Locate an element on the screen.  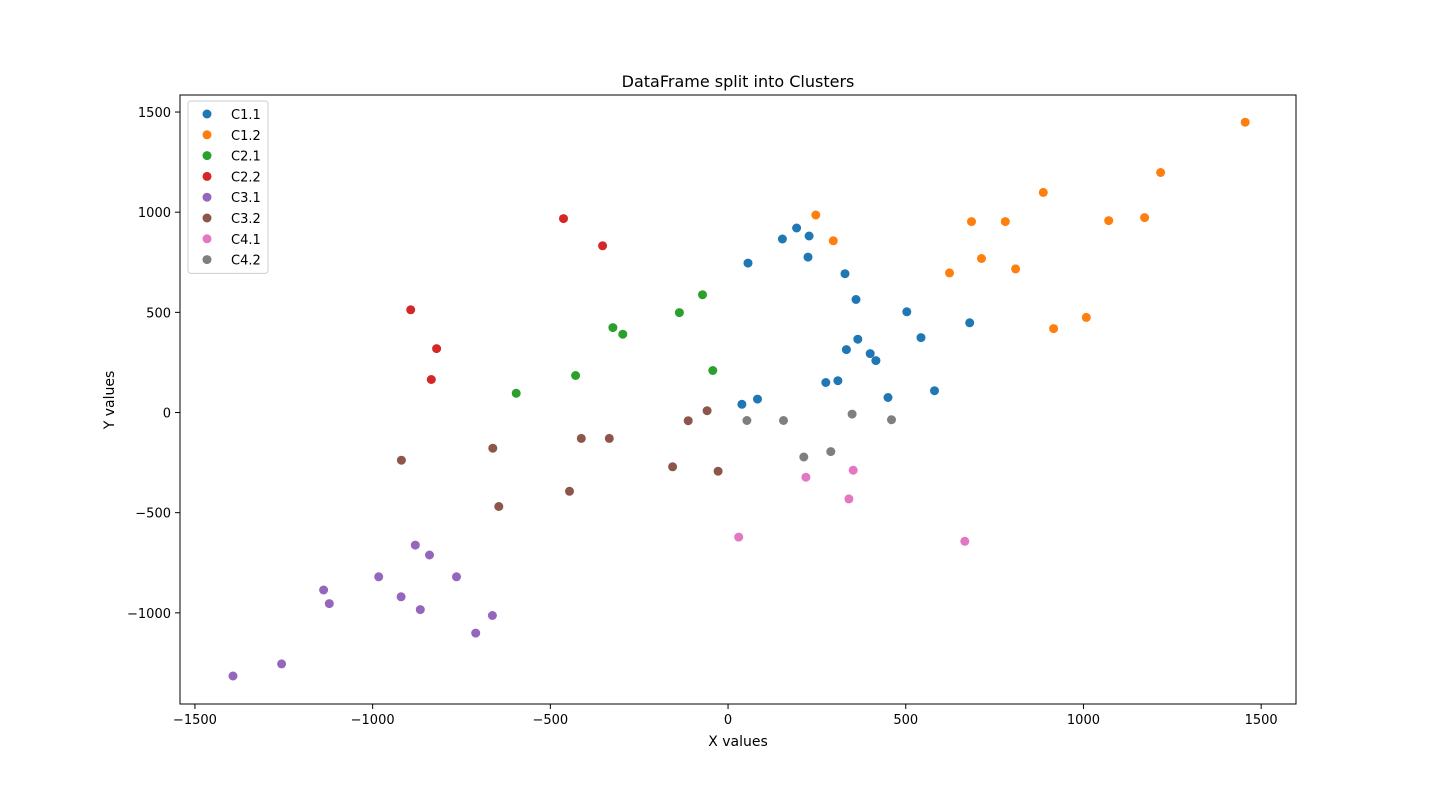
legend-label: C3.2 is located at coordinates (246, 219).